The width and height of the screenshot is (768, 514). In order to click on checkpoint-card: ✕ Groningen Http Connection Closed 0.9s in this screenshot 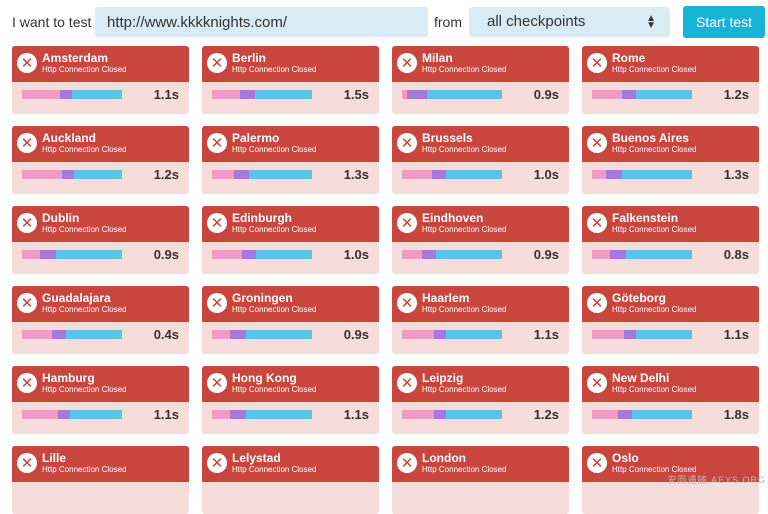, I will do `click(290, 320)`.